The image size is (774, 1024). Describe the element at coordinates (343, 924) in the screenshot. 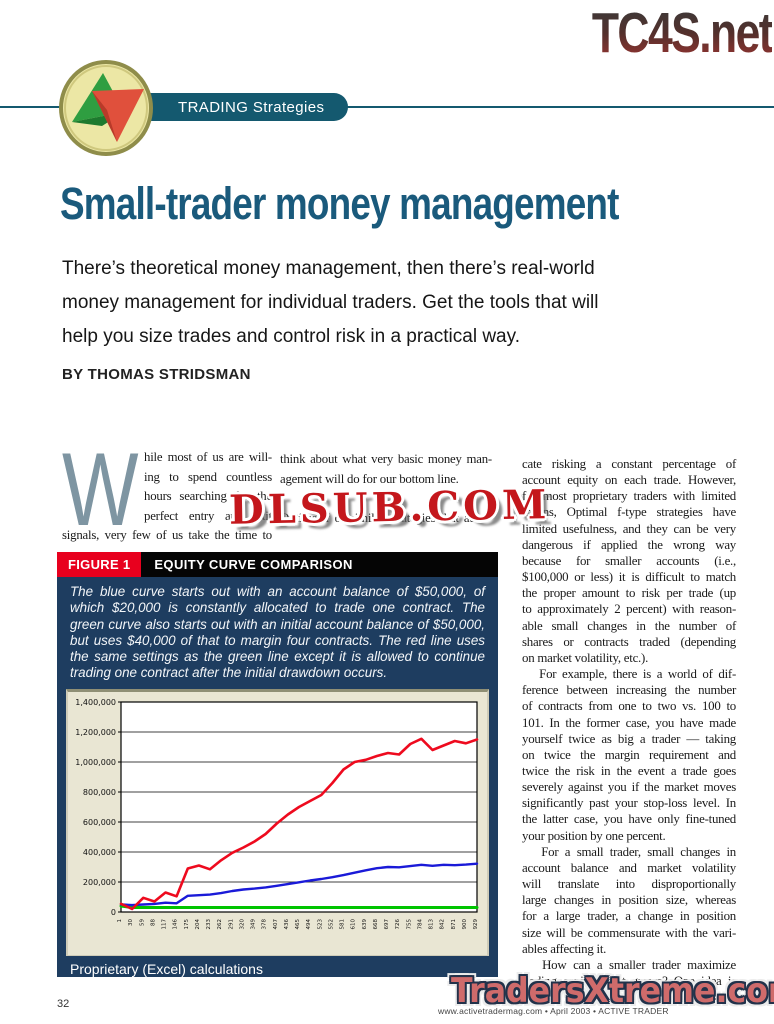

I see `svg-text: 581` at that location.